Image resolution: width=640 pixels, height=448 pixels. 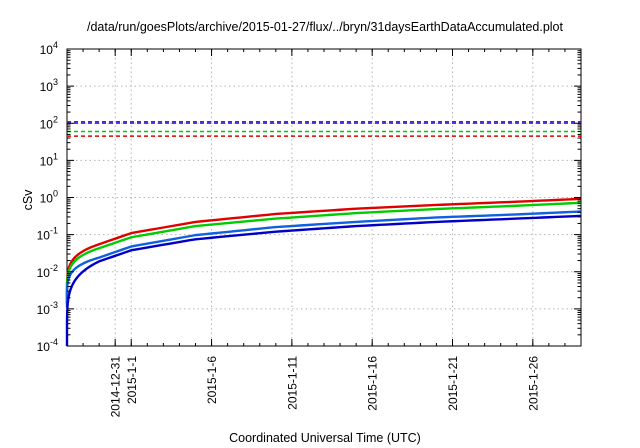 What do you see at coordinates (49, 48) in the screenshot?
I see `y-tick-label: 10⁴` at bounding box center [49, 48].